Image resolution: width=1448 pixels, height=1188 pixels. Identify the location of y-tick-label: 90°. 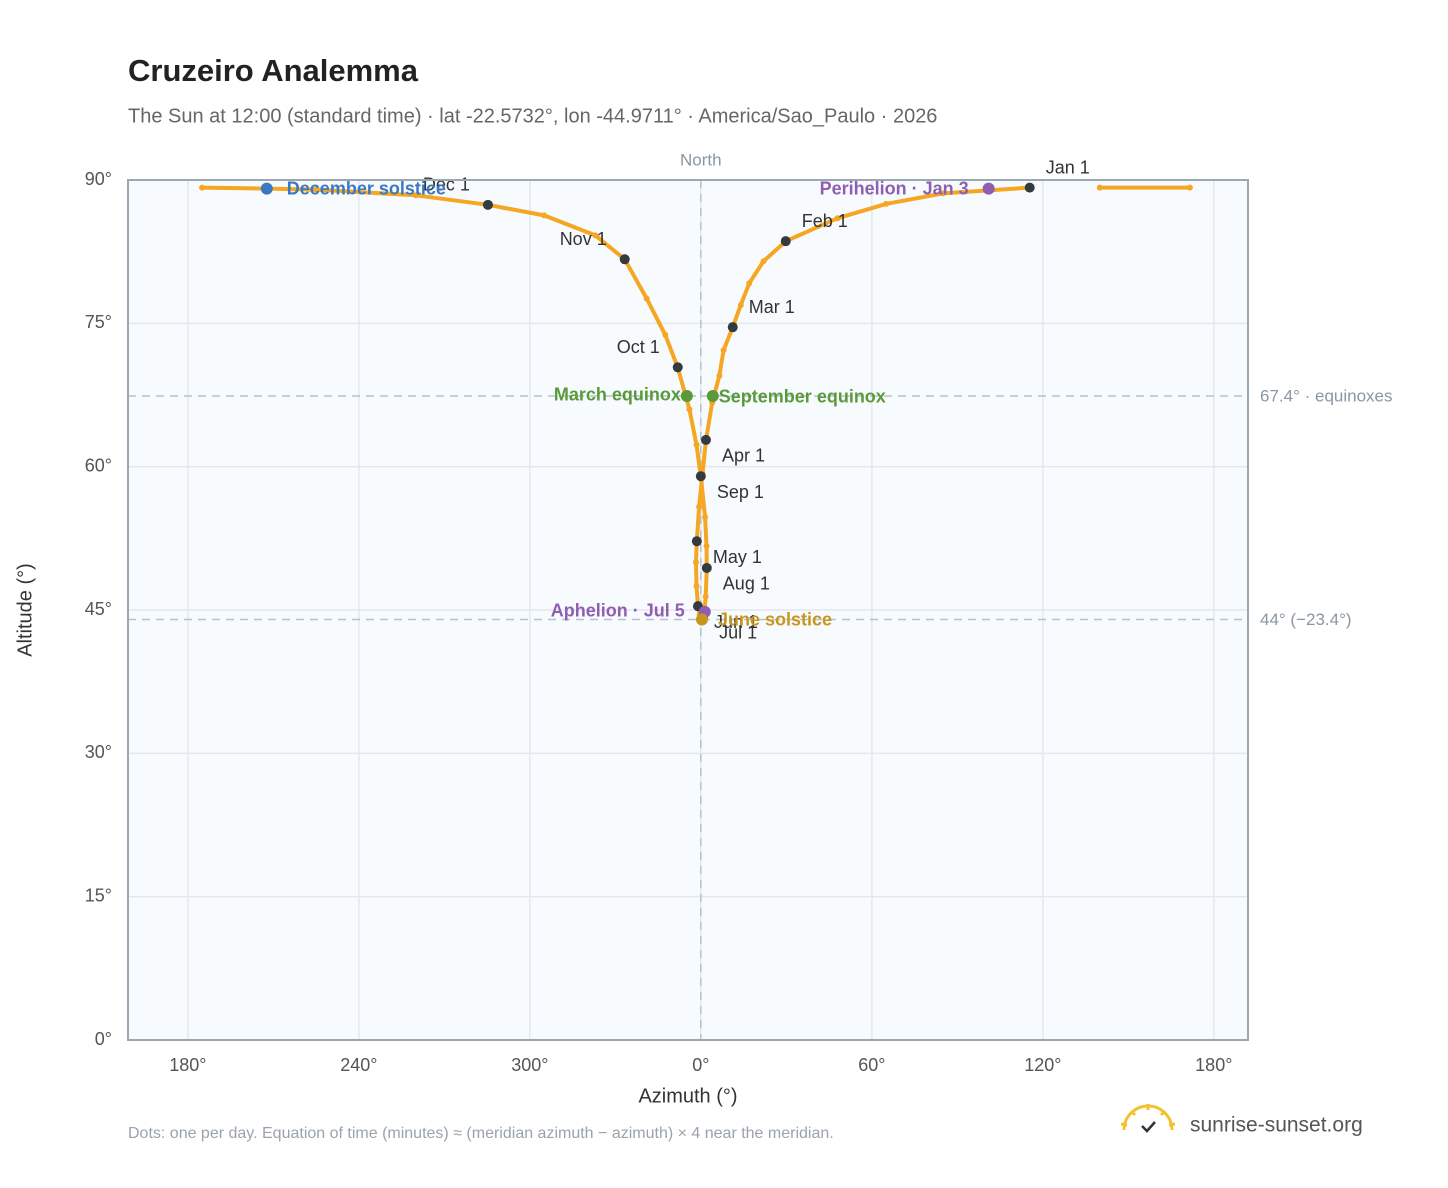
(98, 179).